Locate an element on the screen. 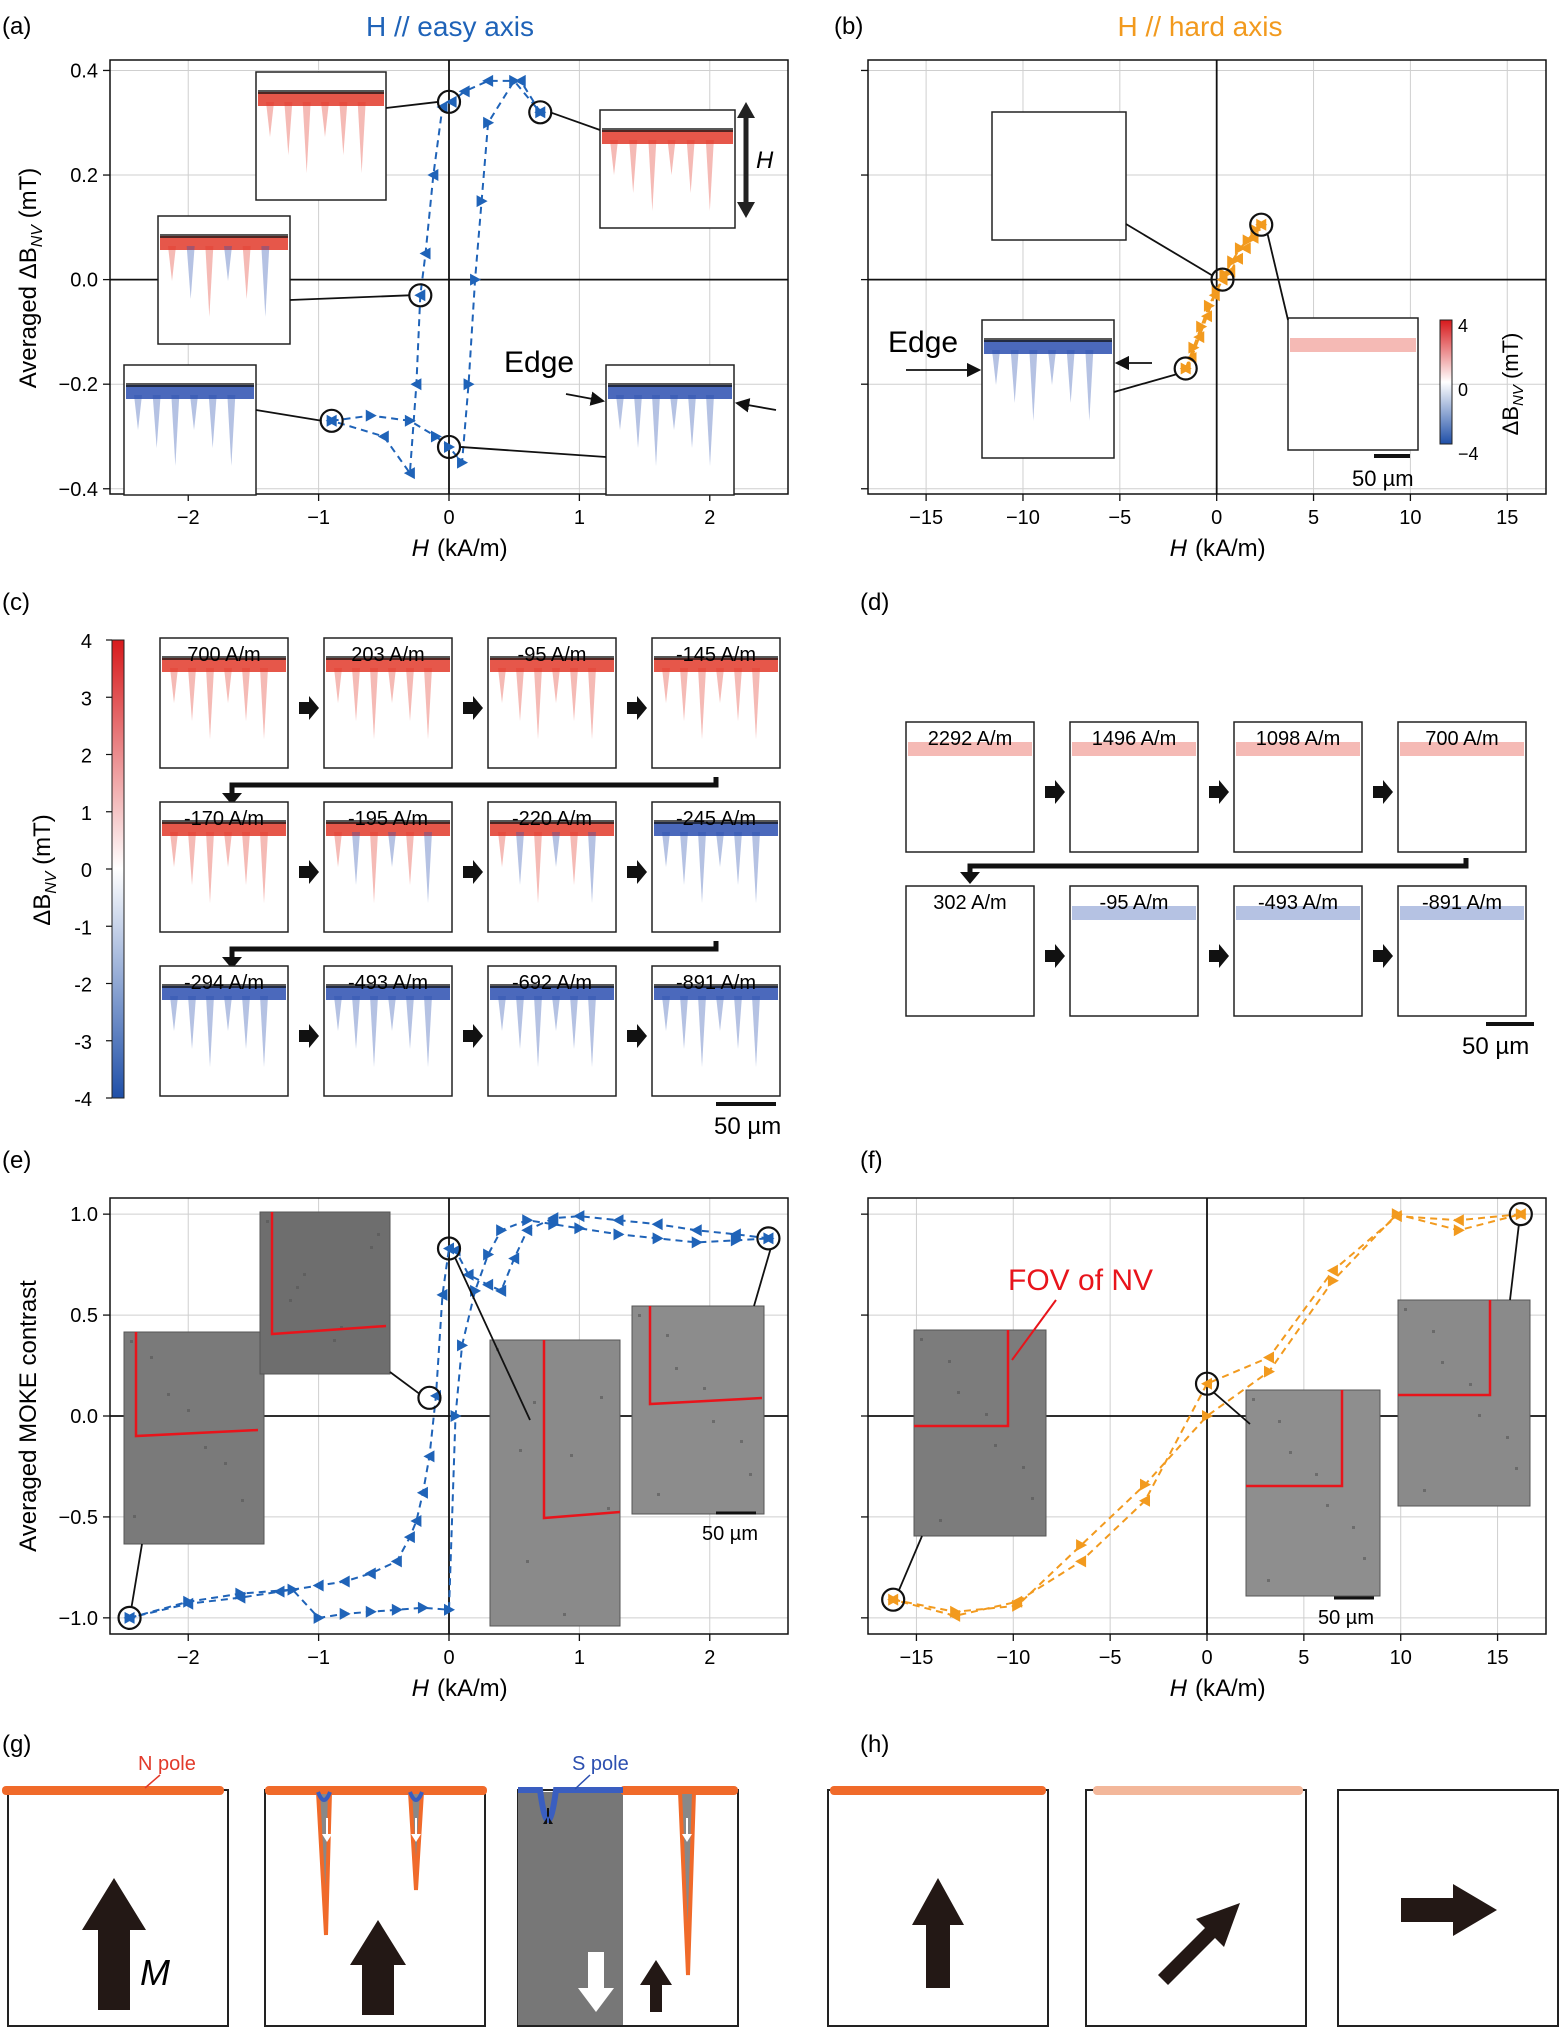 The height and width of the screenshot is (2033, 1566). y-axis-label-sub: NV is located at coordinates (37, 236).